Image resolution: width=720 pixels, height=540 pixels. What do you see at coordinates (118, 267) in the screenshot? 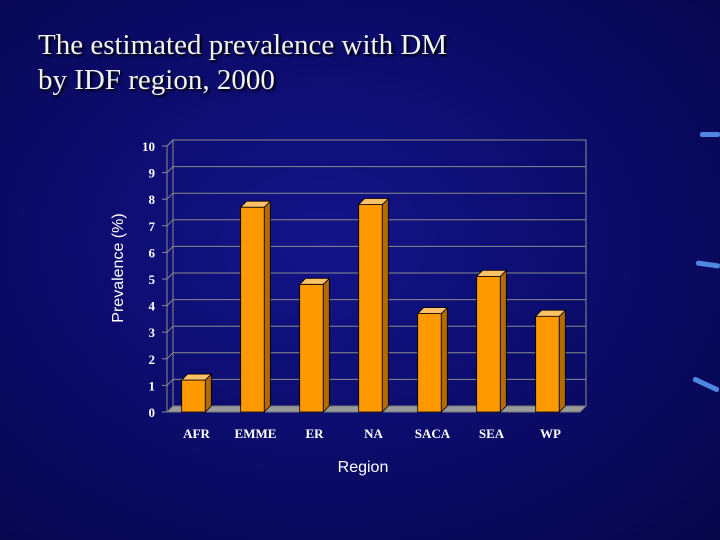
I see `y-axis-title: Prevalence (%)` at bounding box center [118, 267].